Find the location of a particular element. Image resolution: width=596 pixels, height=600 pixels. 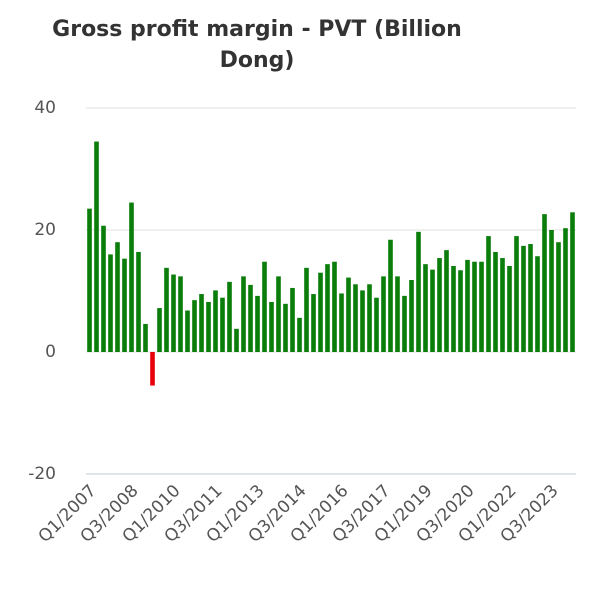

y-tick-label: 0 is located at coordinates (50, 352).